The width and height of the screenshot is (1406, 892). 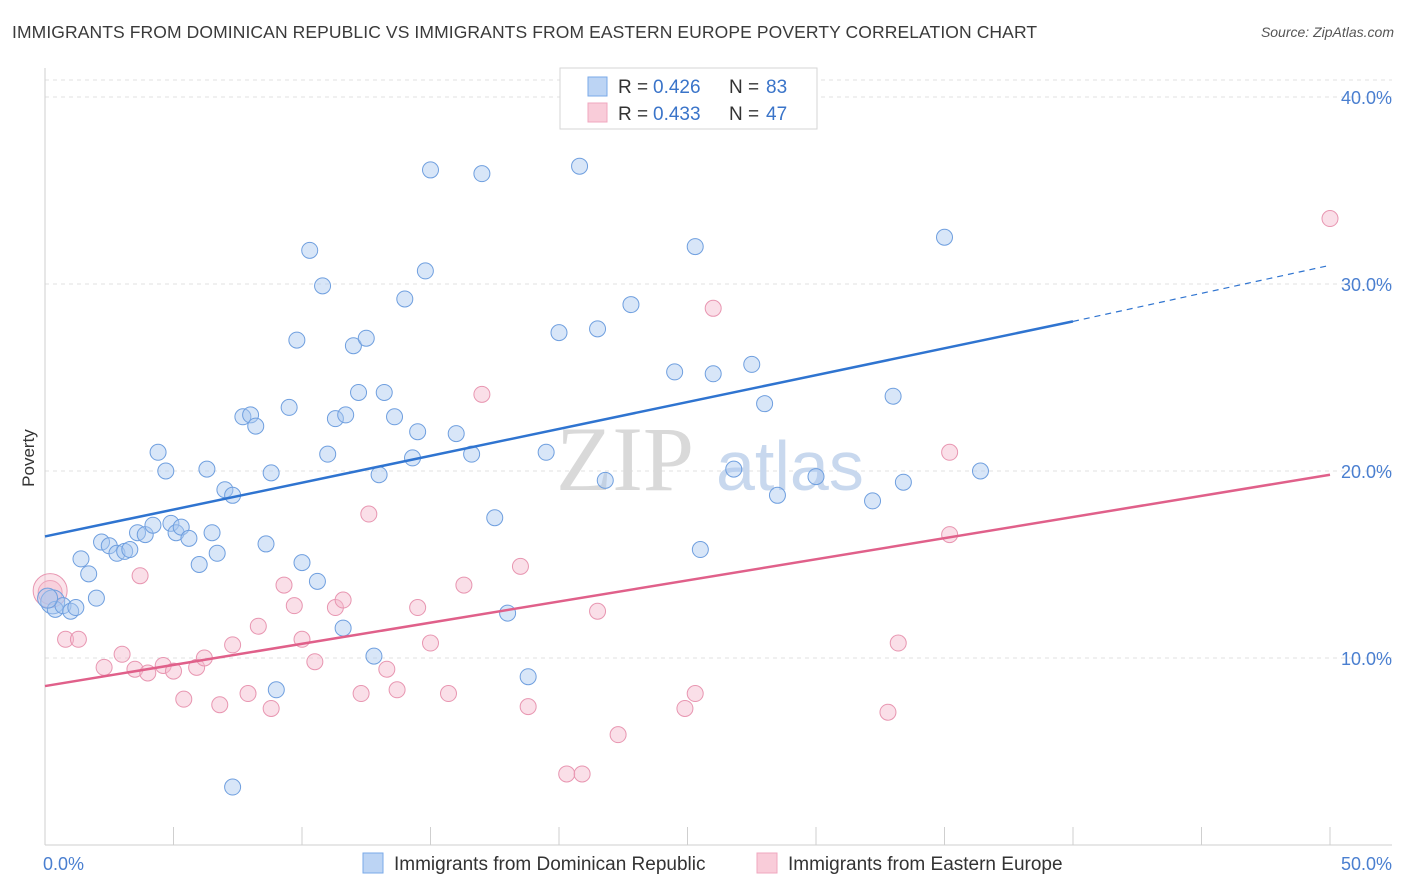 I want to click on legend-r-value-blue: 0.426, so click(x=677, y=87).